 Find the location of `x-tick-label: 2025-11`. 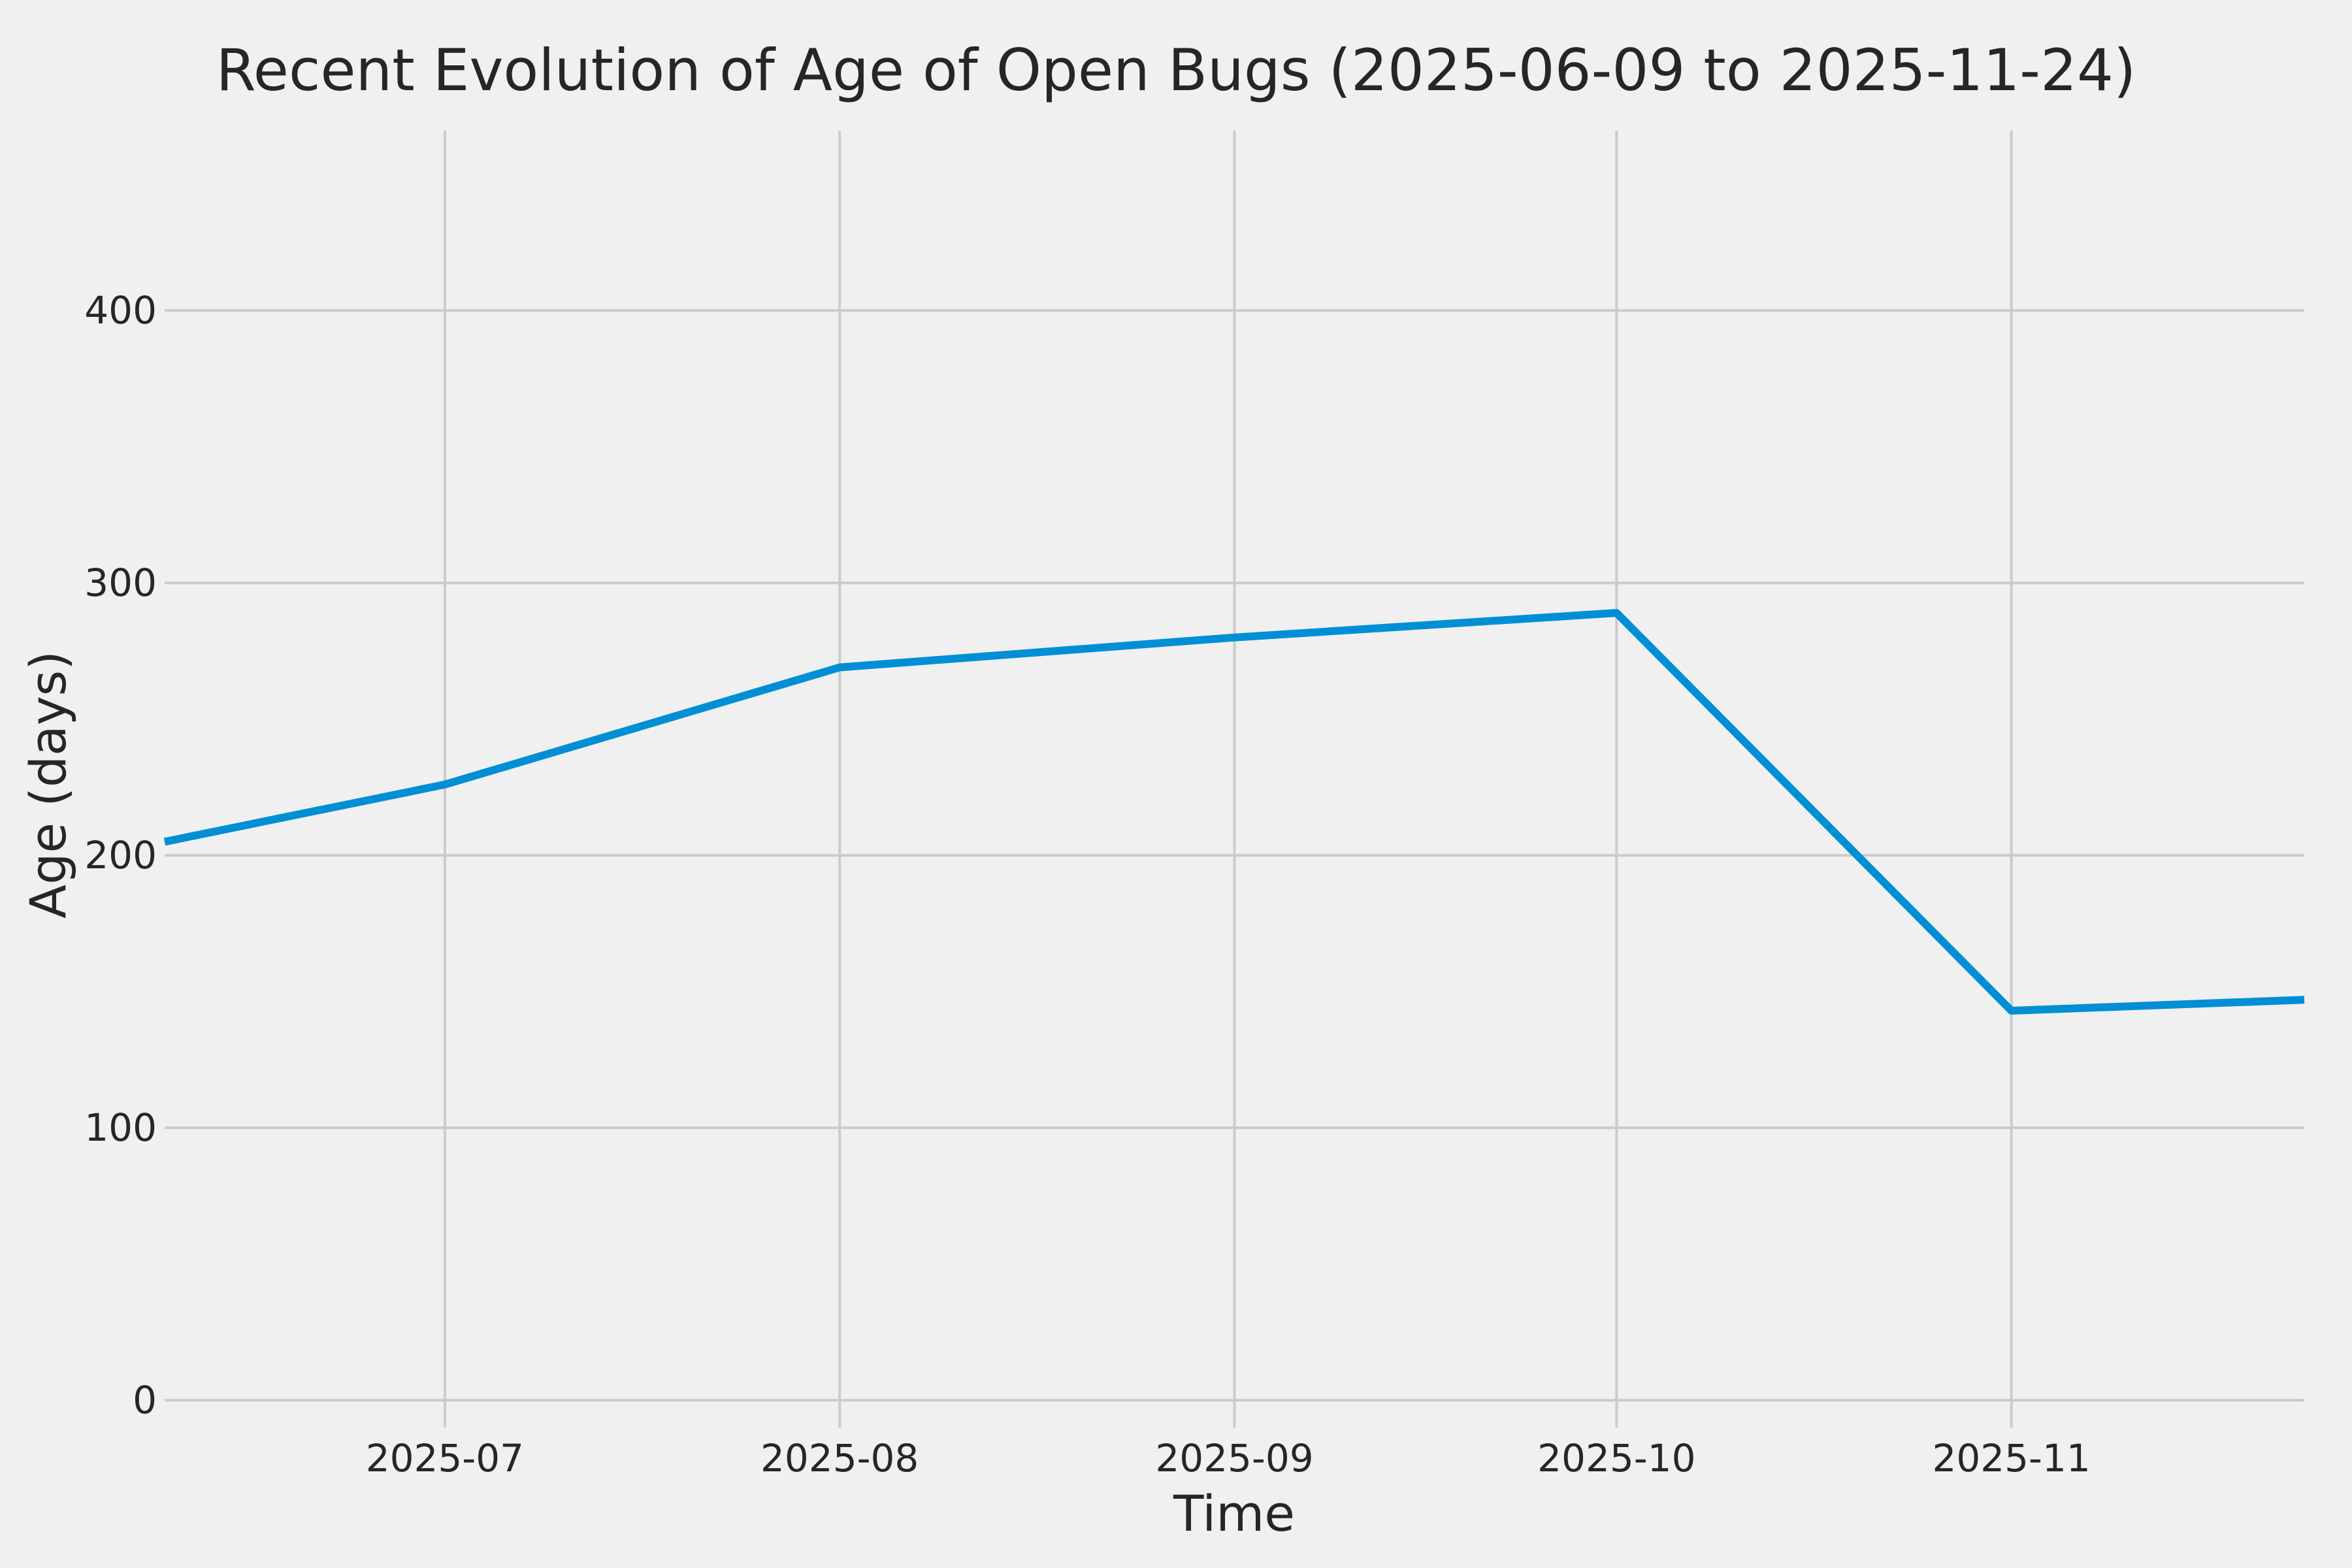

x-tick-label: 2025-11 is located at coordinates (2011, 1458).